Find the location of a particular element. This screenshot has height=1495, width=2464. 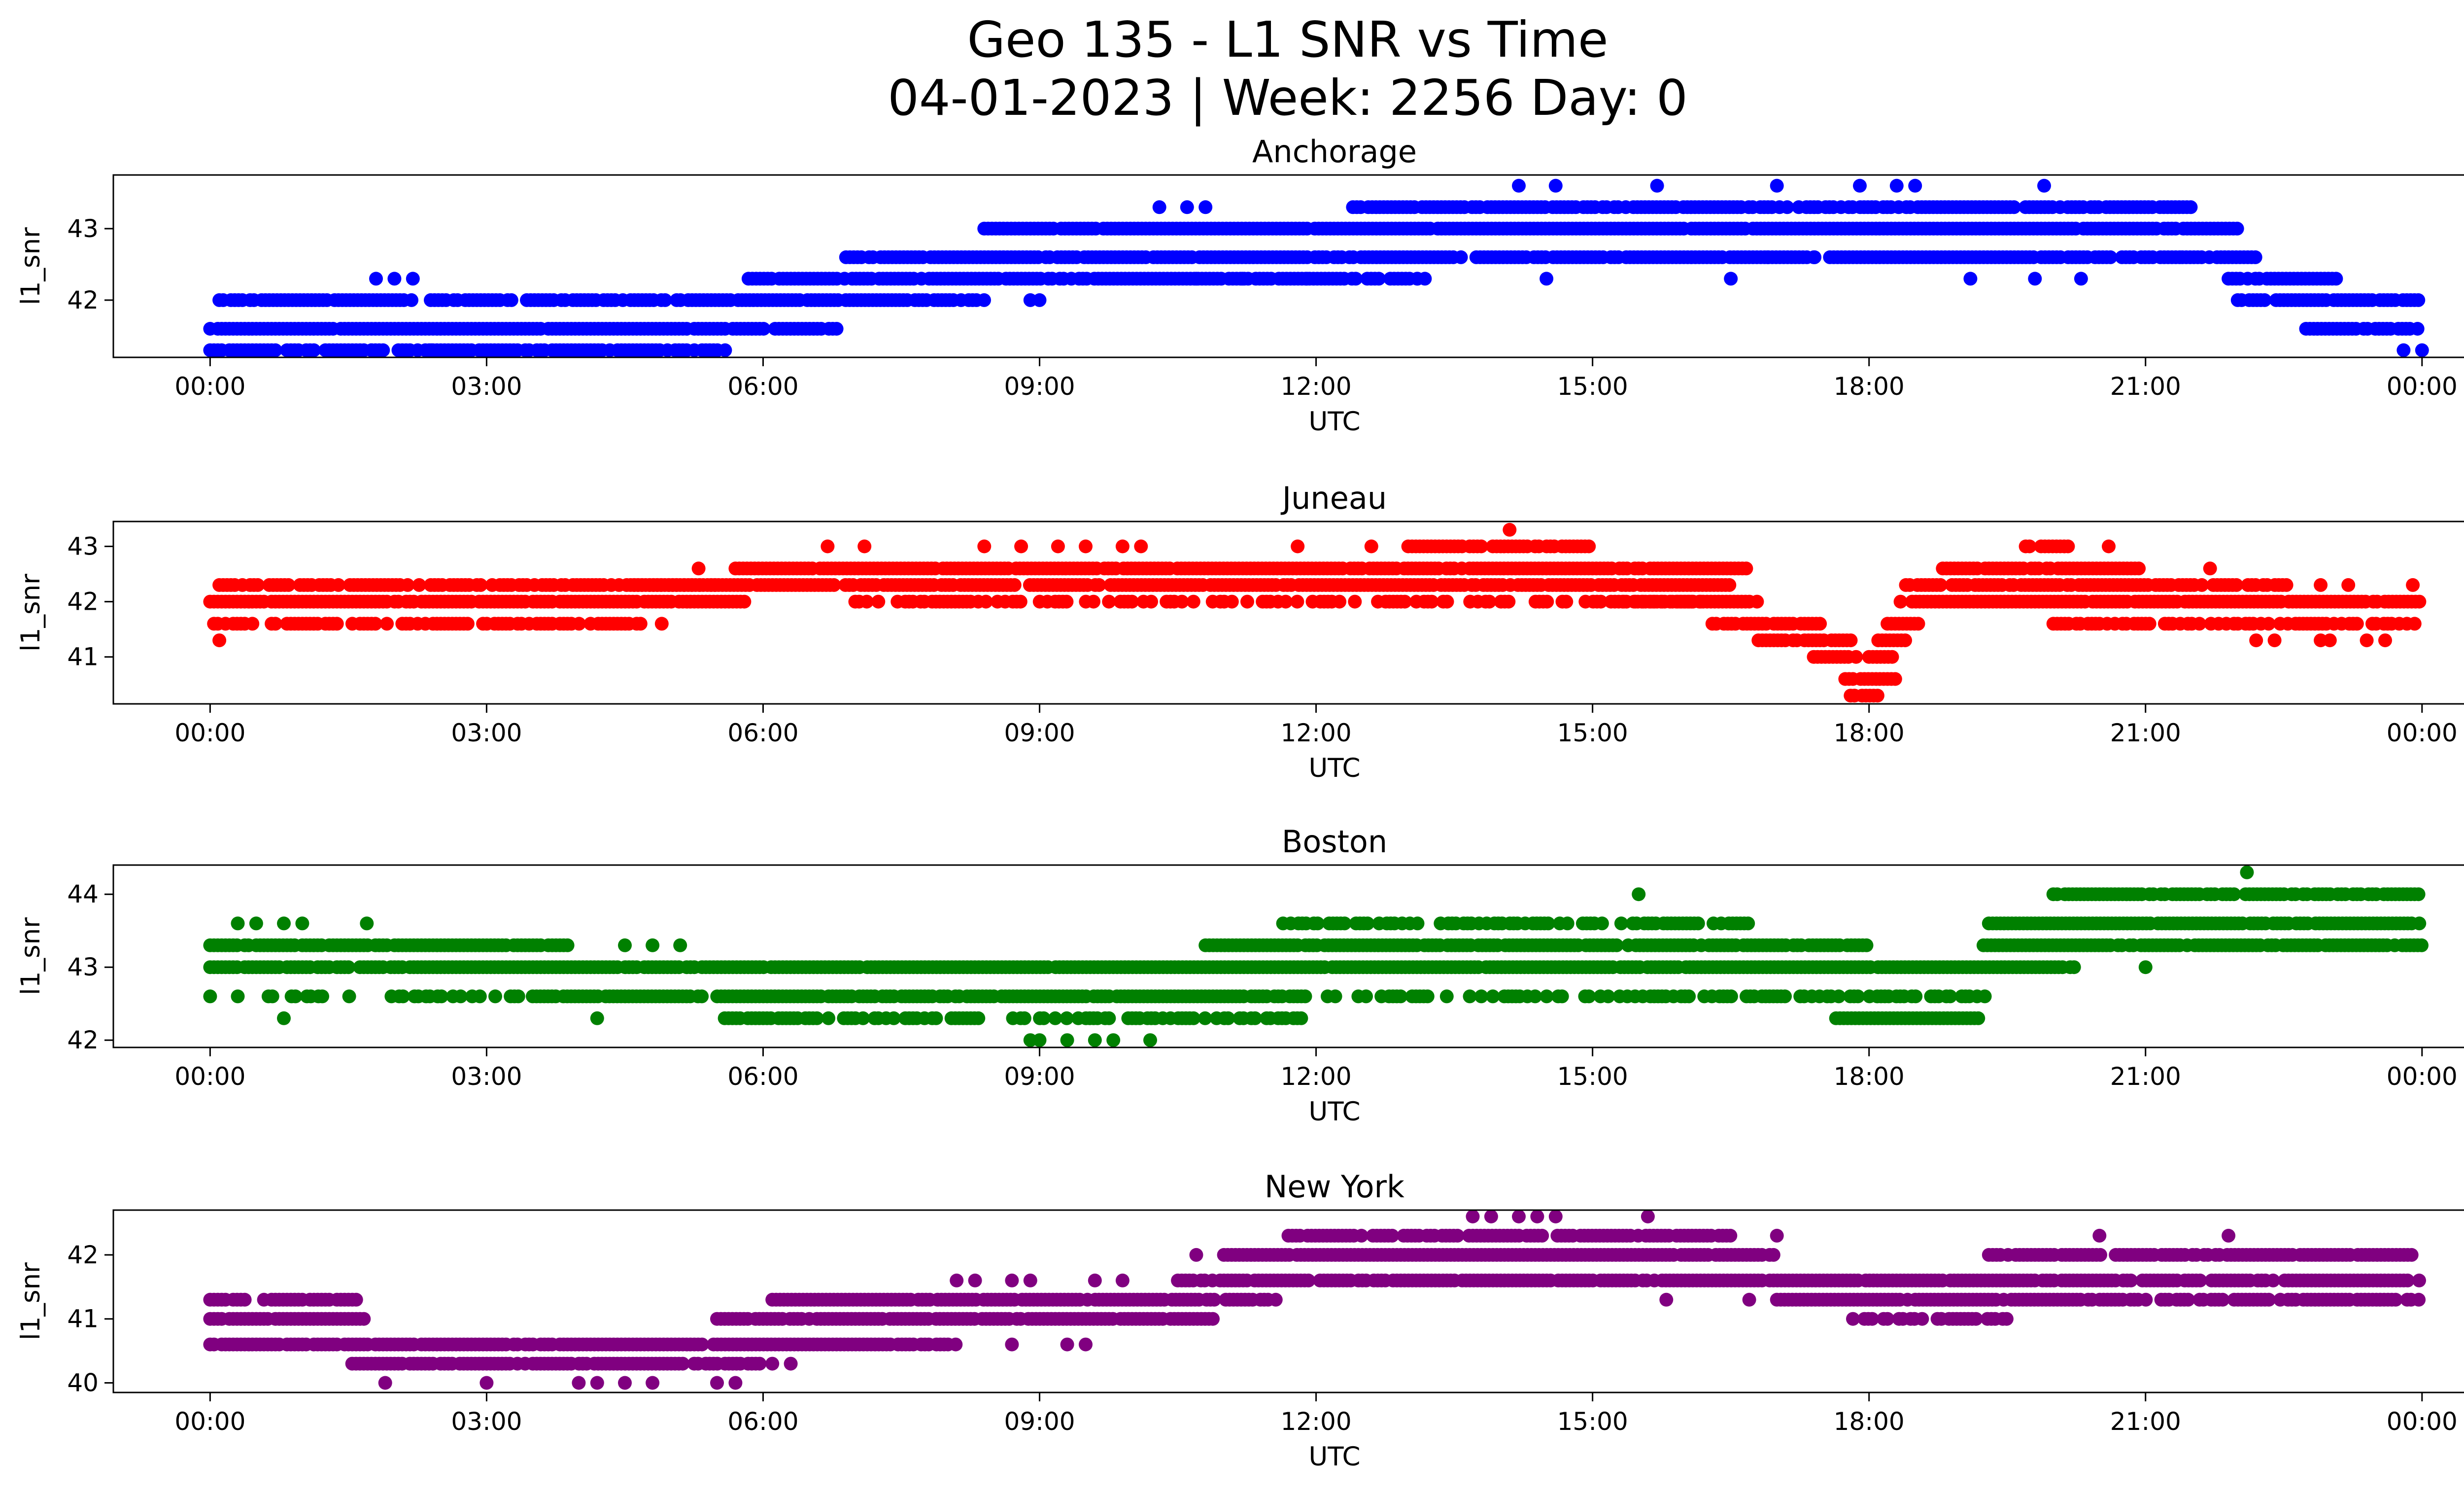

x-tick-label: 03:00 is located at coordinates (486, 1076).